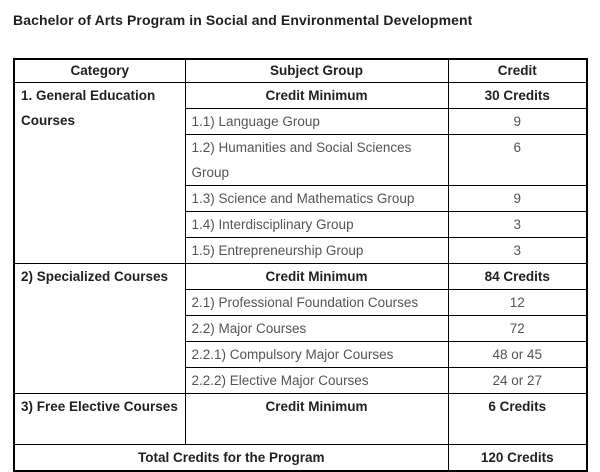 The height and width of the screenshot is (472, 600). Describe the element at coordinates (231, 458) in the screenshot. I see `total-label-cell: Total Credits for the Program` at that location.